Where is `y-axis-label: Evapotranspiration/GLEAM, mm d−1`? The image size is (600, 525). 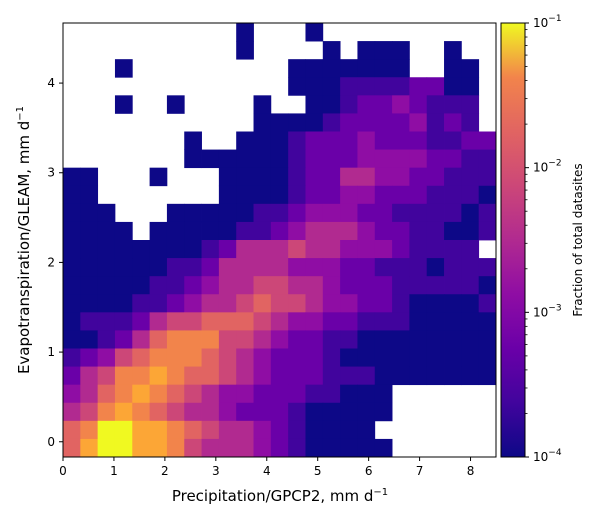 y-axis-label: Evapotranspiration/GLEAM, mm d−1 is located at coordinates (24, 240).